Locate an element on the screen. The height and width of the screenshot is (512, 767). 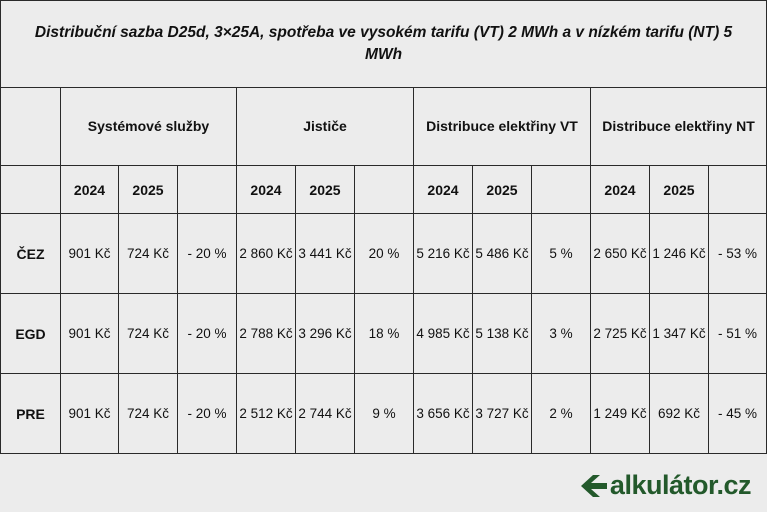
change-cell: 18 % is located at coordinates (384, 333).